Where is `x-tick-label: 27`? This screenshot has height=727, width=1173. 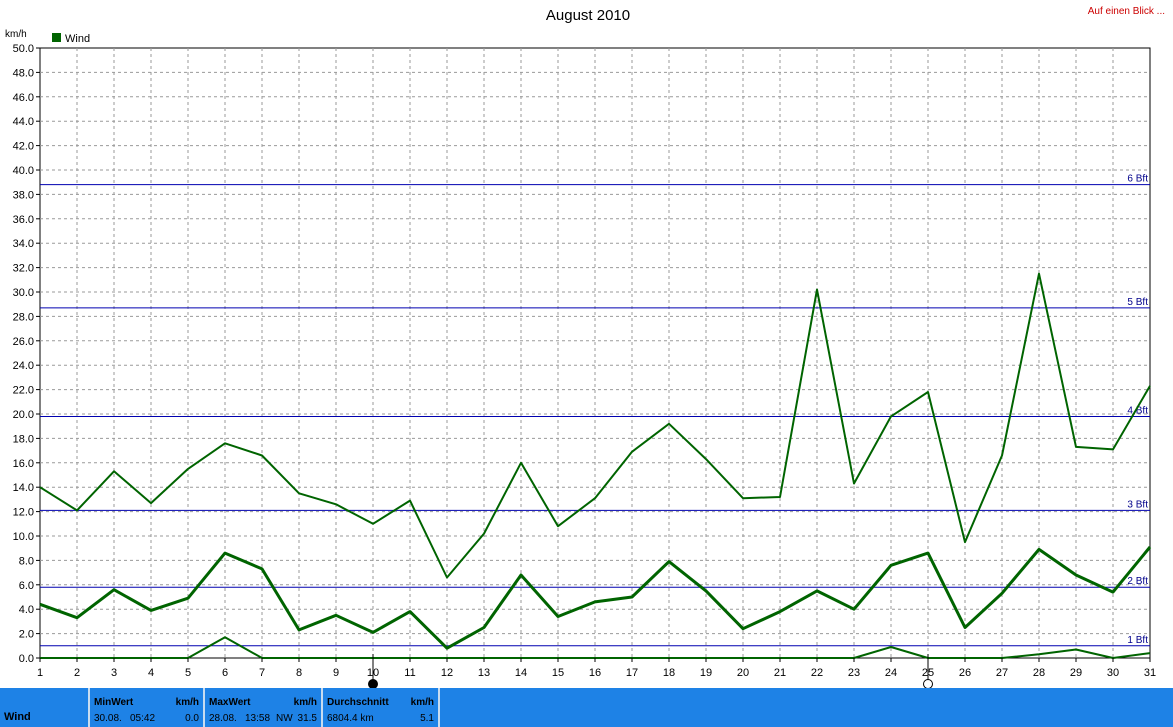 x-tick-label: 27 is located at coordinates (1002, 673).